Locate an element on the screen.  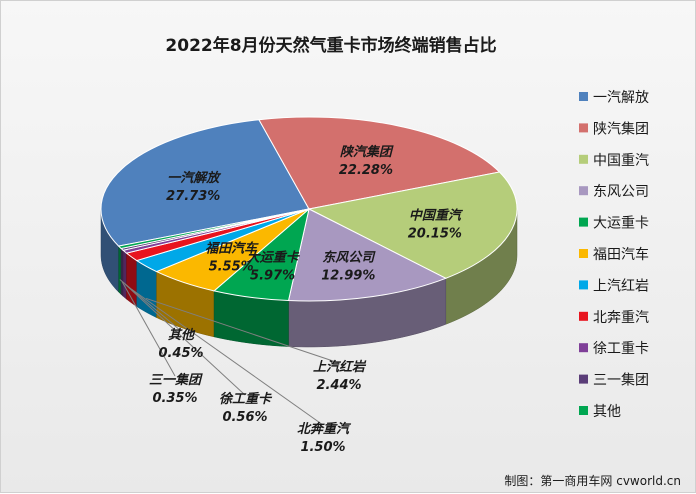
legend-label-3: 中国重汽 is located at coordinates (621, 161).